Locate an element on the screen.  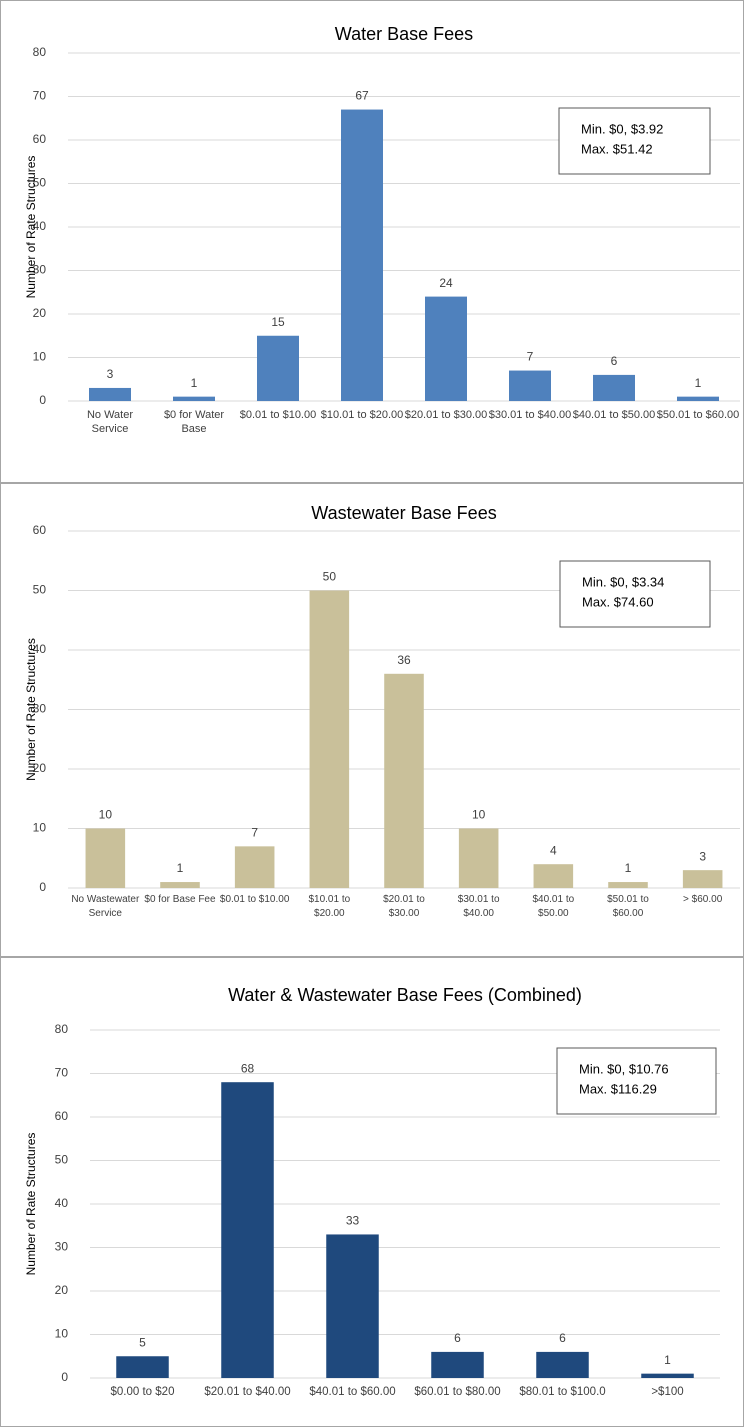
x-tick-label: $10.01 to $20.00 is located at coordinates (362, 415).